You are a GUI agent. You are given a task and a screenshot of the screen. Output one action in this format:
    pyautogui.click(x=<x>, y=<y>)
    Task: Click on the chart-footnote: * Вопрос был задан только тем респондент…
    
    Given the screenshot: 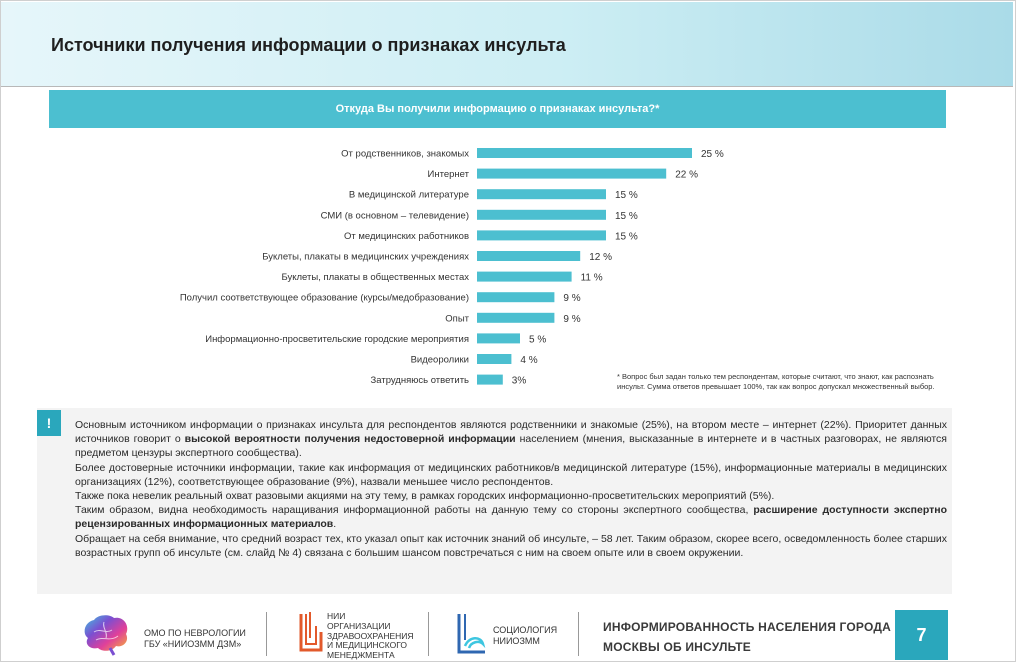 What is the action you would take?
    pyautogui.click(x=776, y=381)
    